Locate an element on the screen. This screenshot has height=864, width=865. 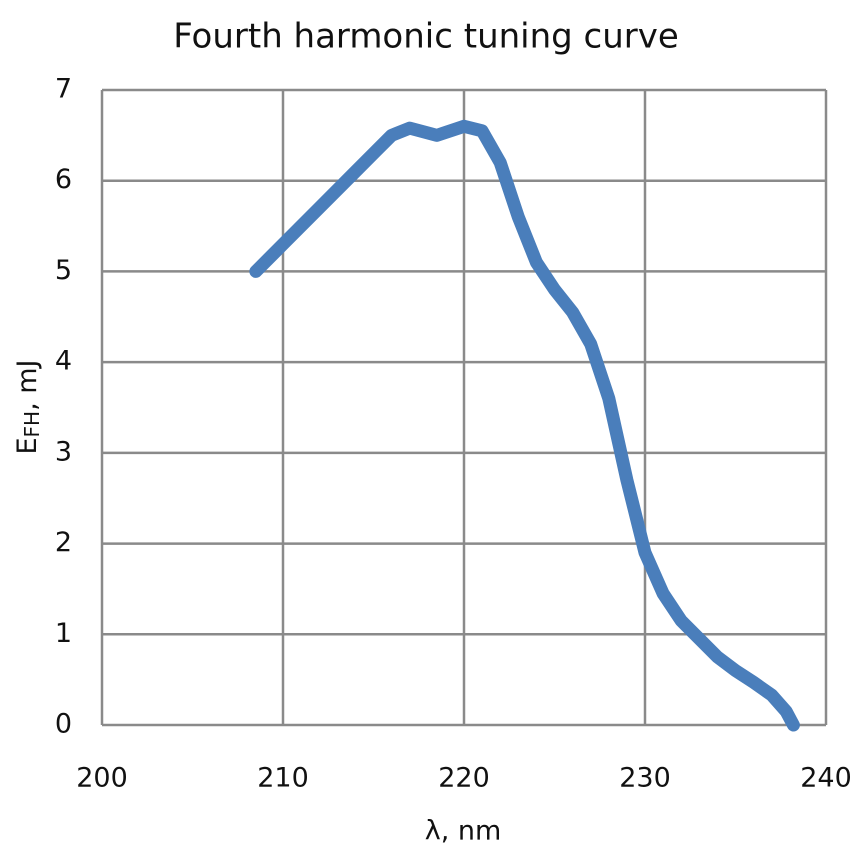
y-tick-label: 1 is located at coordinates (63, 633).